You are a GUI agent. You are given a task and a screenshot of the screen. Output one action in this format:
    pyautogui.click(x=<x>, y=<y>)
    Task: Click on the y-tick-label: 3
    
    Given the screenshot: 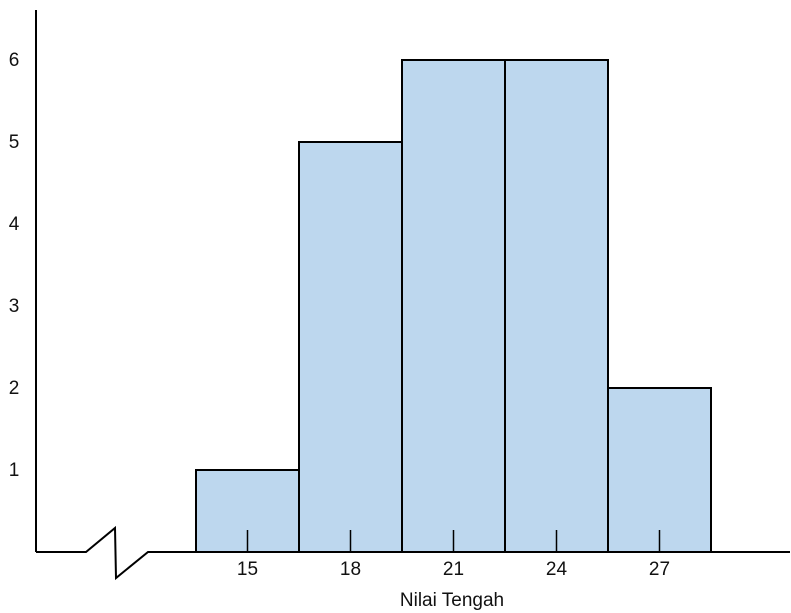 What is the action you would take?
    pyautogui.click(x=14, y=306)
    